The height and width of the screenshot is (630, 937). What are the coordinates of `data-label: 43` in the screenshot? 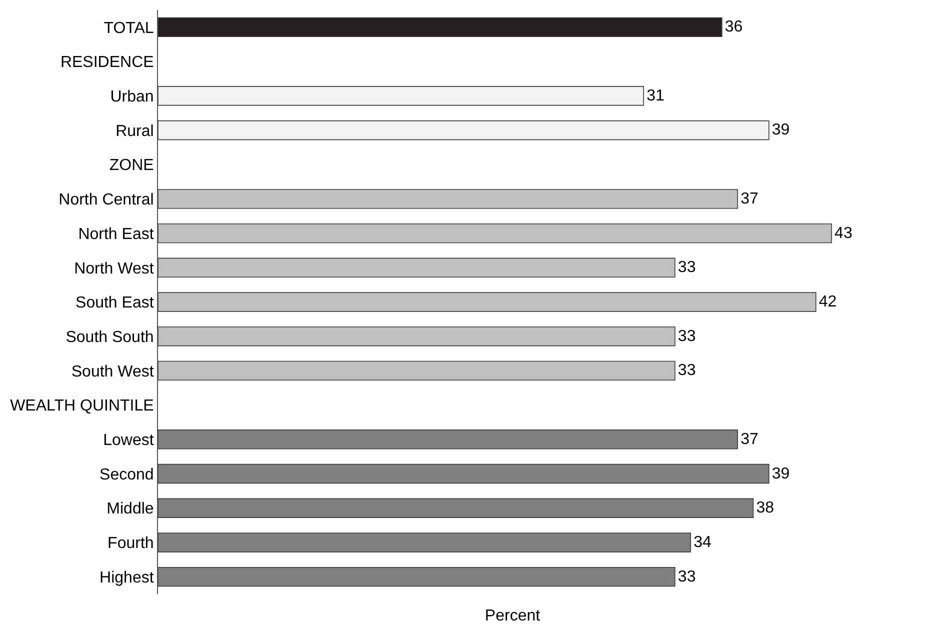 It's located at (843, 233).